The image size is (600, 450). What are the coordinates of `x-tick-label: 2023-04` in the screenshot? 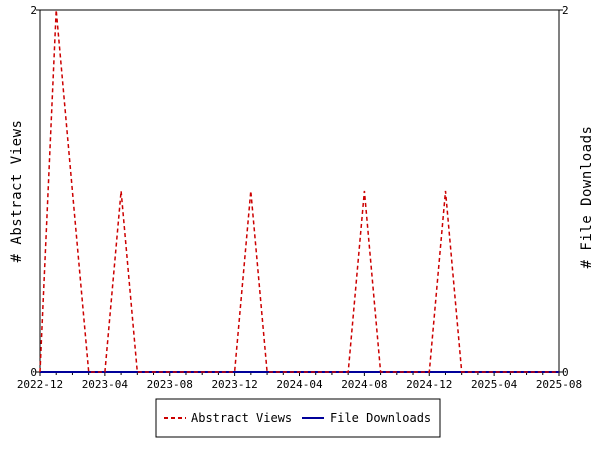 It's located at (105, 384).